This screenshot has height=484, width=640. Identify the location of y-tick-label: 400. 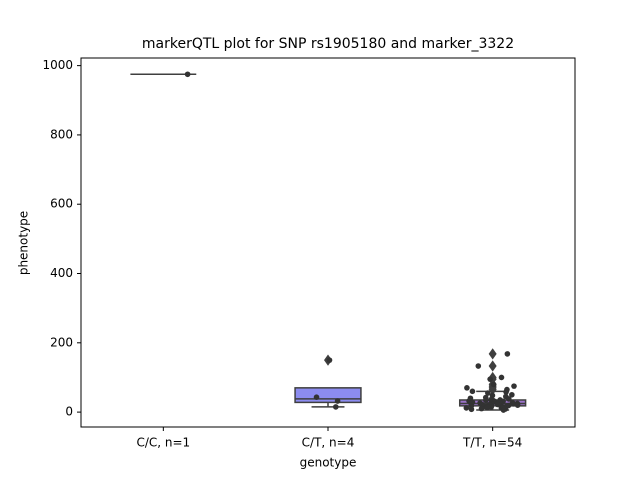
(61, 273).